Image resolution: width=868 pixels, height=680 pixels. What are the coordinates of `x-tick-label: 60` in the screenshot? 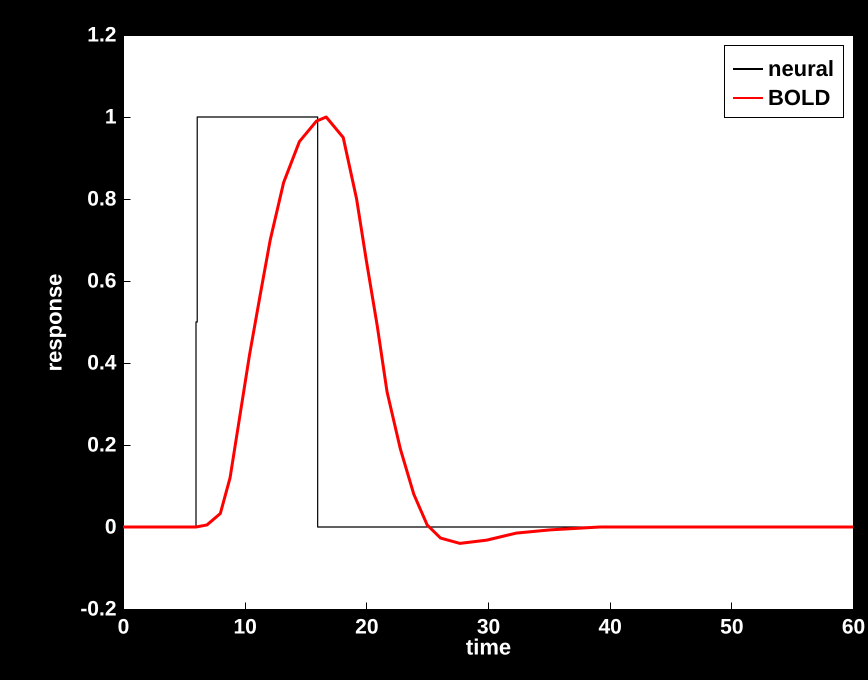 It's located at (854, 627).